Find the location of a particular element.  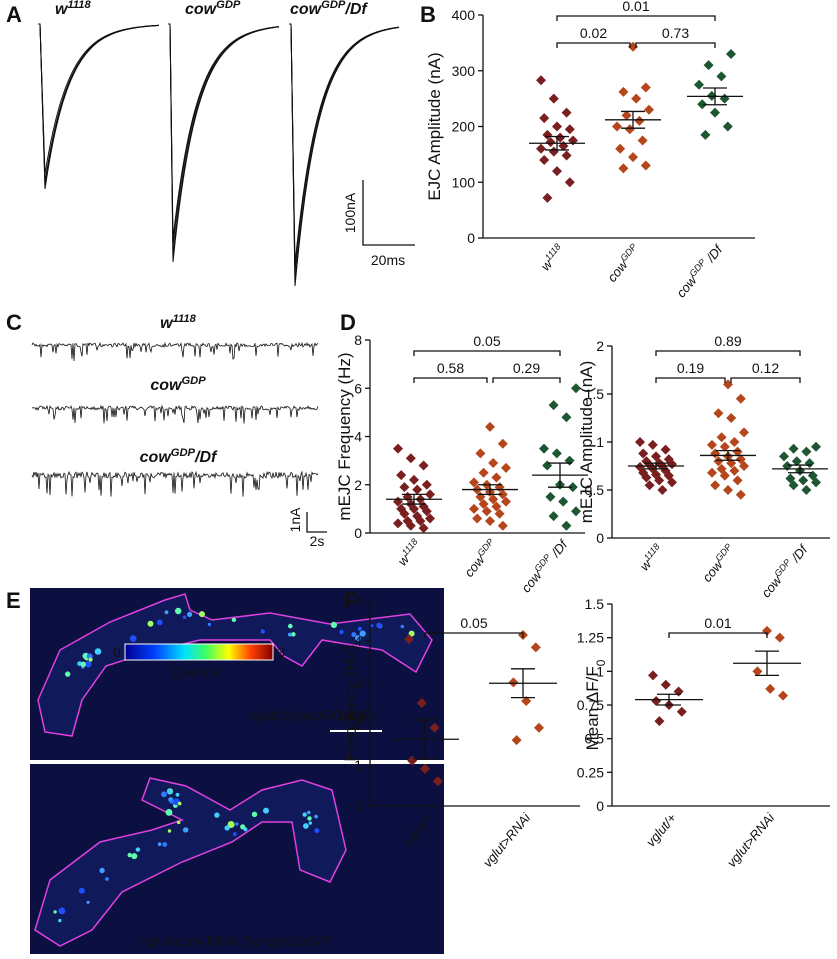

y-tick-label: 2 is located at coordinates (358, 485).